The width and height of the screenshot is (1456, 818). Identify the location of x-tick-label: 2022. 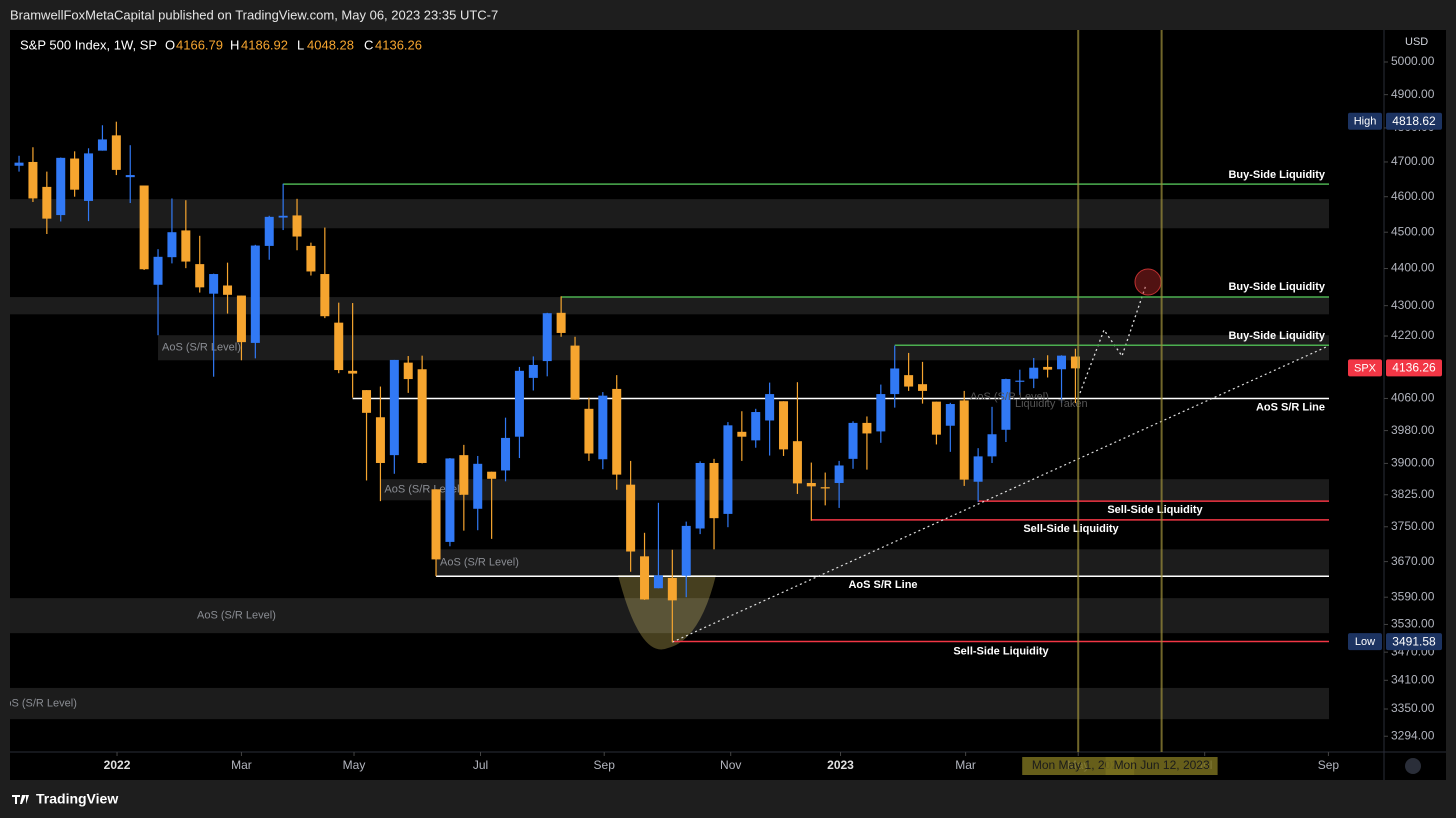
(117, 765).